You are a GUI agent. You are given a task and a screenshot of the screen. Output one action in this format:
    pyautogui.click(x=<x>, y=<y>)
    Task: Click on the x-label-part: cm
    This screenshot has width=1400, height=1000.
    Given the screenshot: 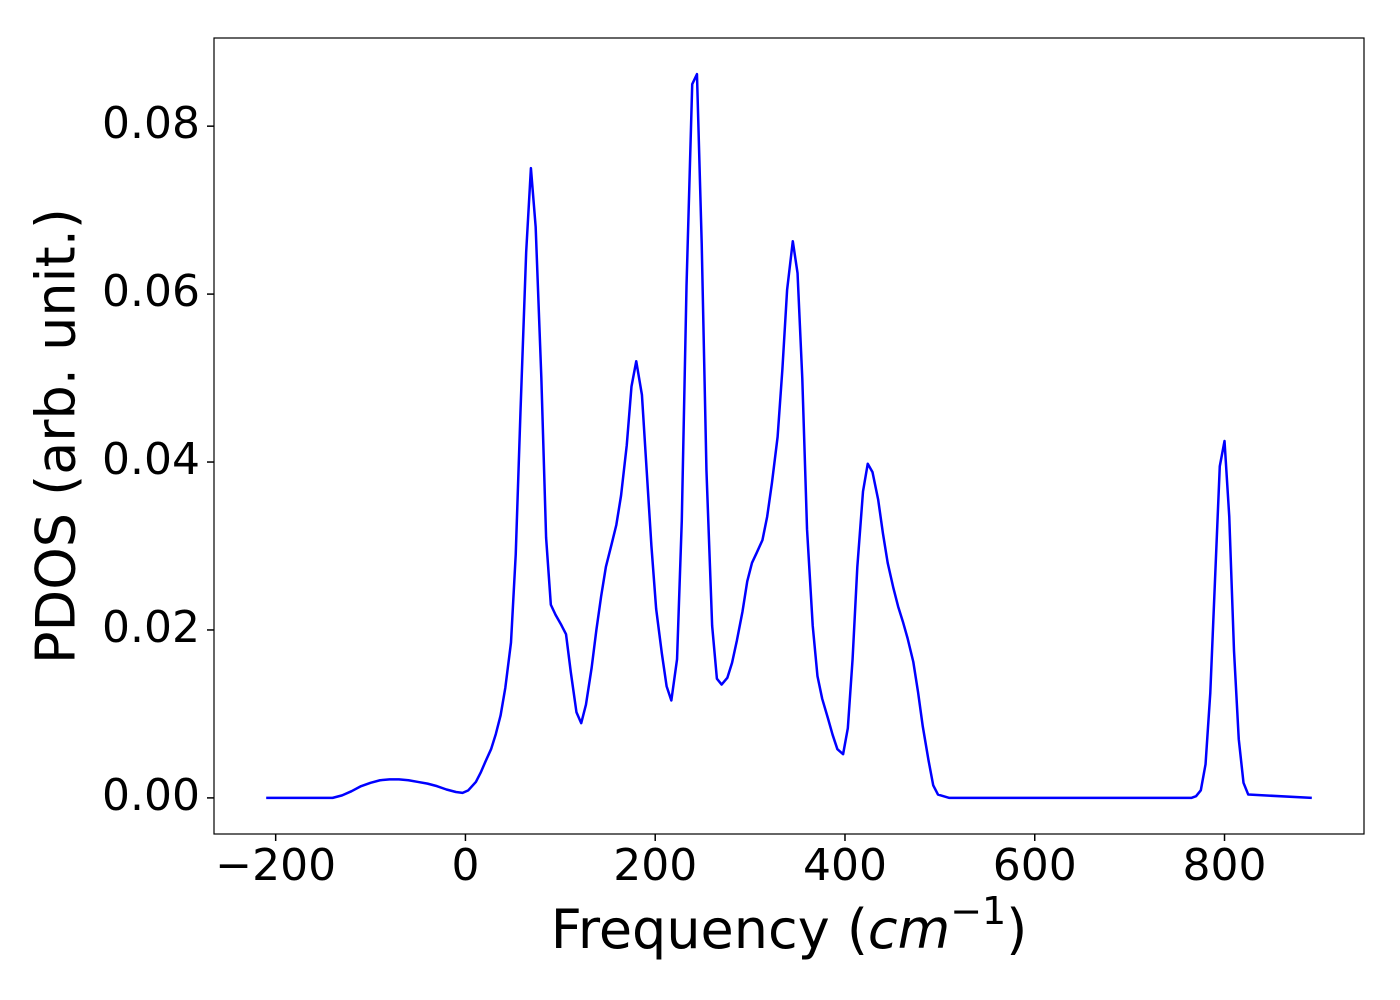 What is the action you would take?
    pyautogui.click(x=909, y=929)
    